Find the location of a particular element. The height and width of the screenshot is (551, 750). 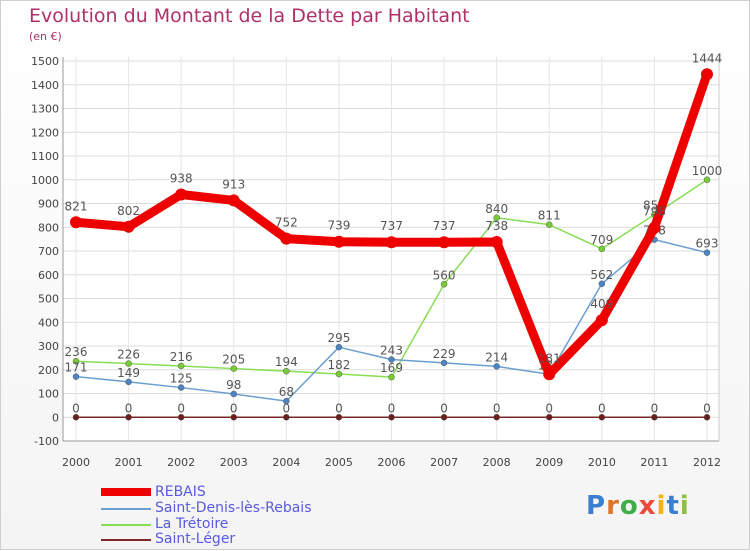

data-label-rebais: 409 is located at coordinates (601, 304).